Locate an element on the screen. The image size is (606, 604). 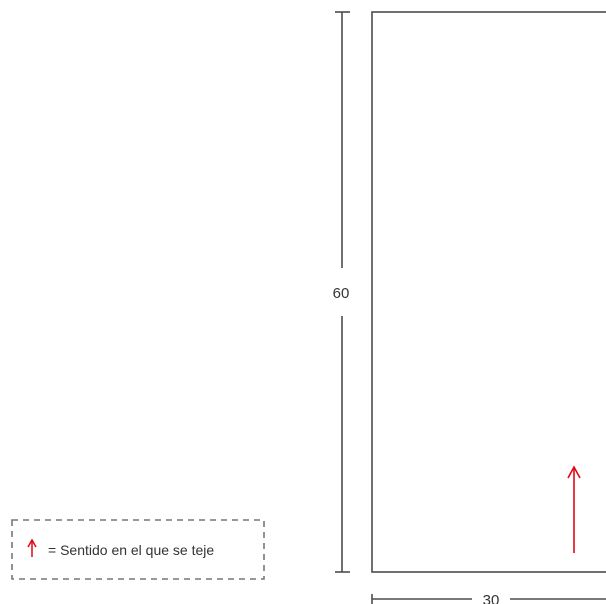
height-dimension: 60 is located at coordinates (341, 292).